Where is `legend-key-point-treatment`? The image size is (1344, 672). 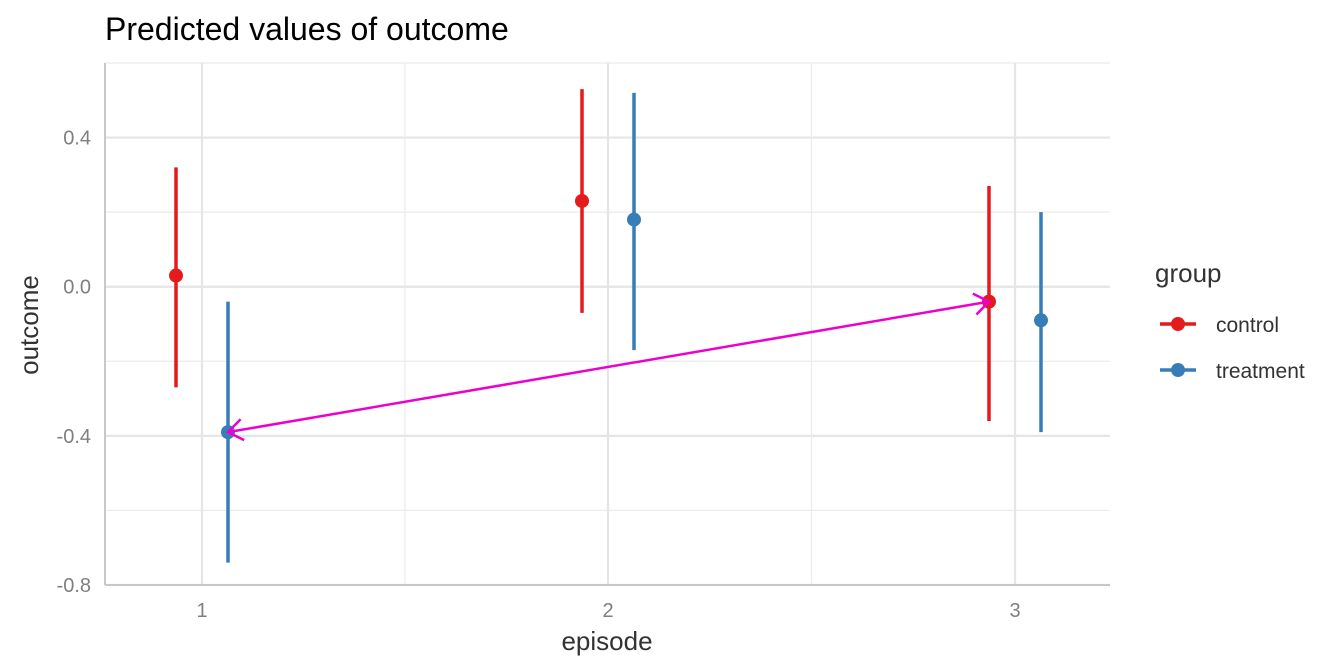
legend-key-point-treatment is located at coordinates (1178, 370).